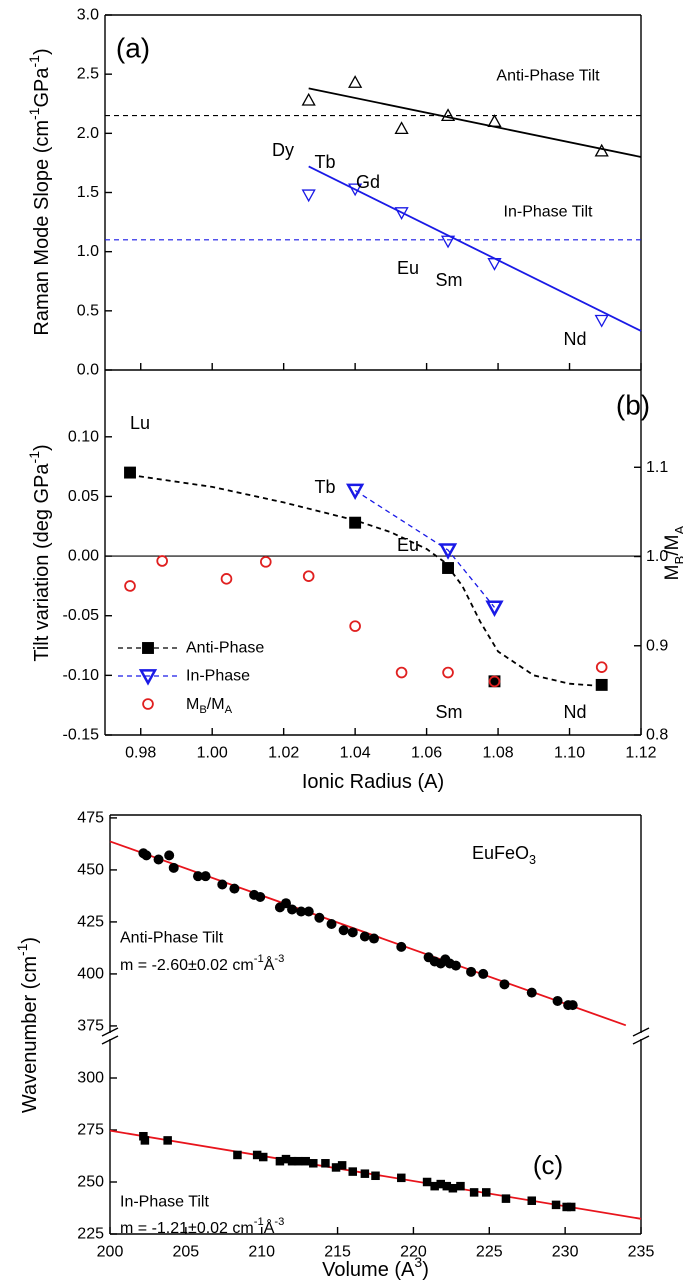  Describe the element at coordinates (81, 735) in the screenshot. I see `y-tick-label: -0.15` at that location.